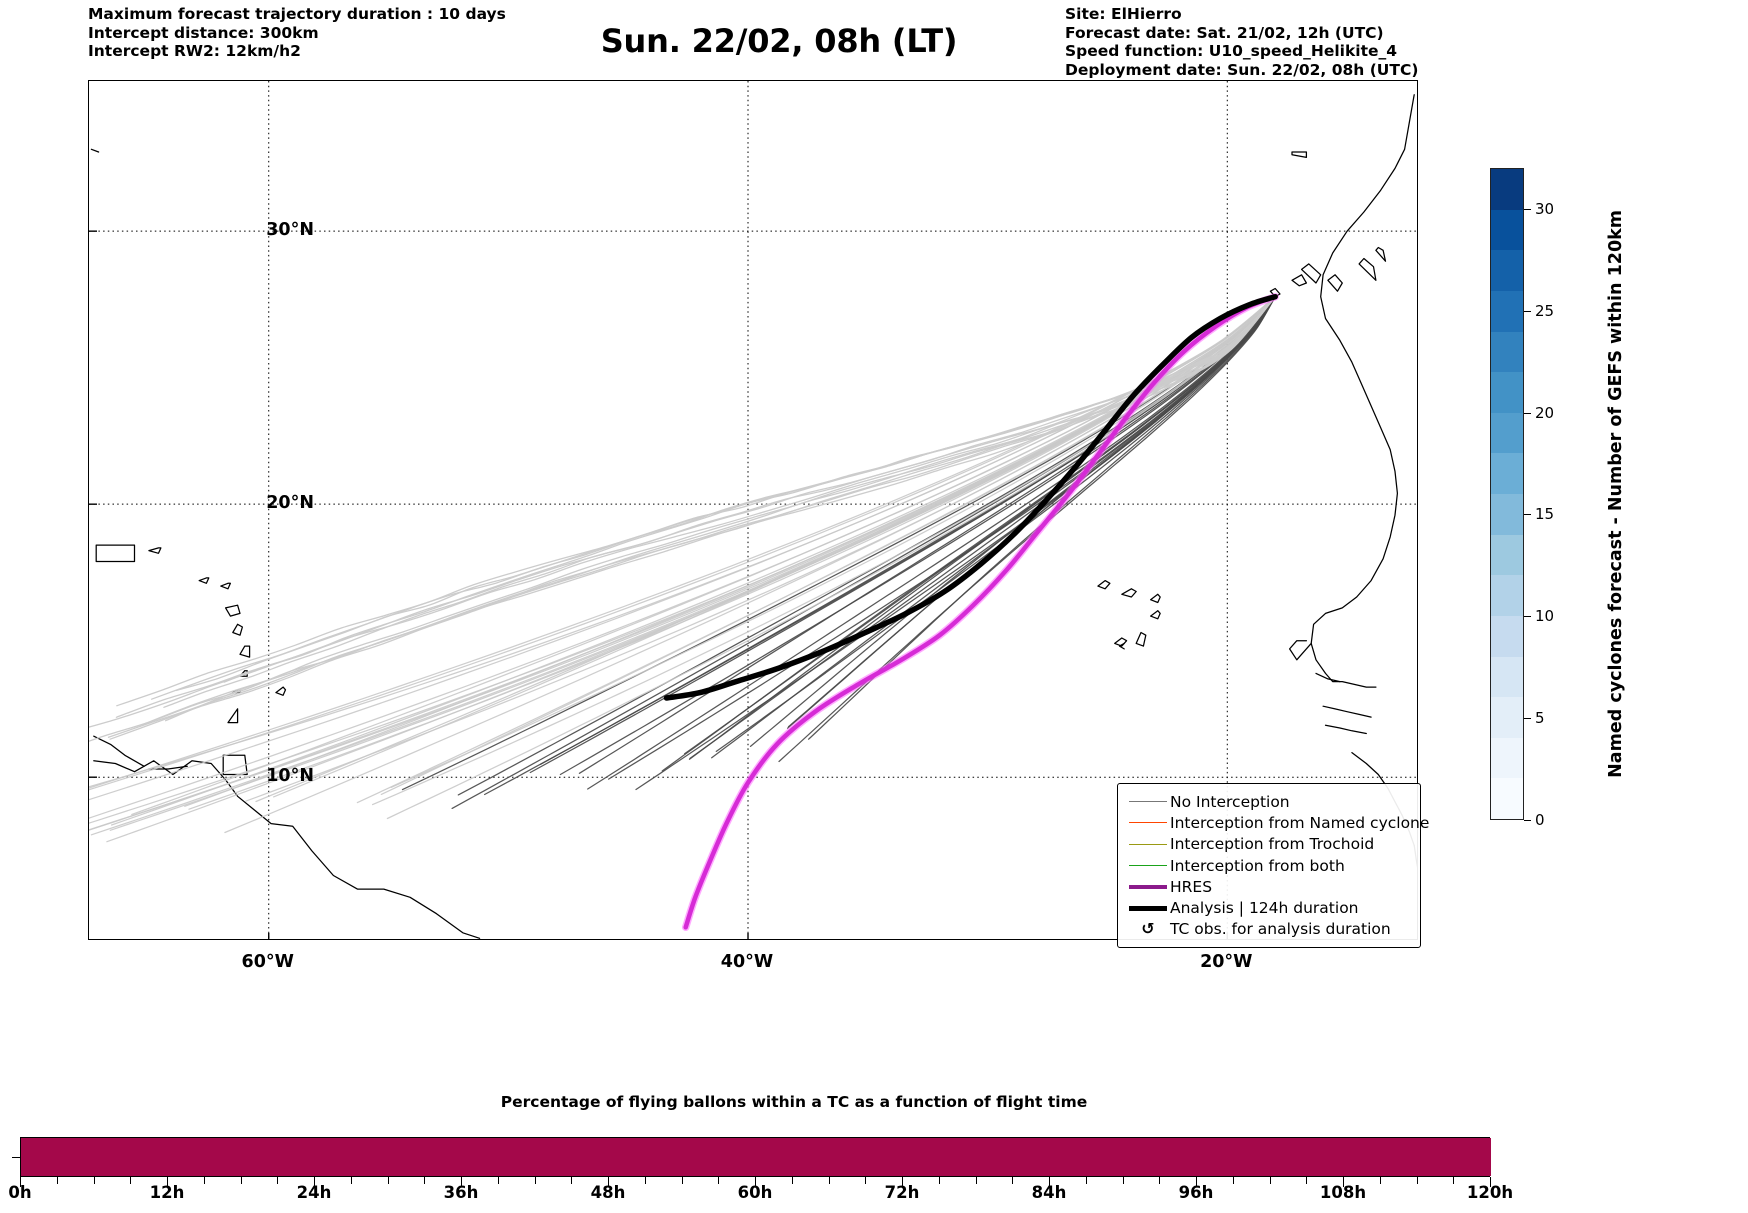 The width and height of the screenshot is (1748, 1213). What do you see at coordinates (1545, 514) in the screenshot?
I see `colorbar-tick-label-15: 15` at bounding box center [1545, 514].